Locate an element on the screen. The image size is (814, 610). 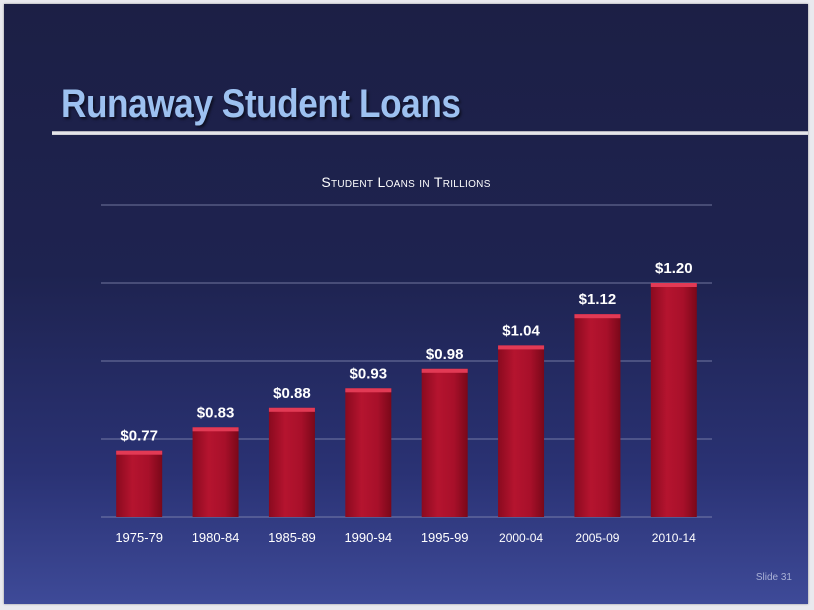
x-tick-label: 1985-89 is located at coordinates (292, 537).